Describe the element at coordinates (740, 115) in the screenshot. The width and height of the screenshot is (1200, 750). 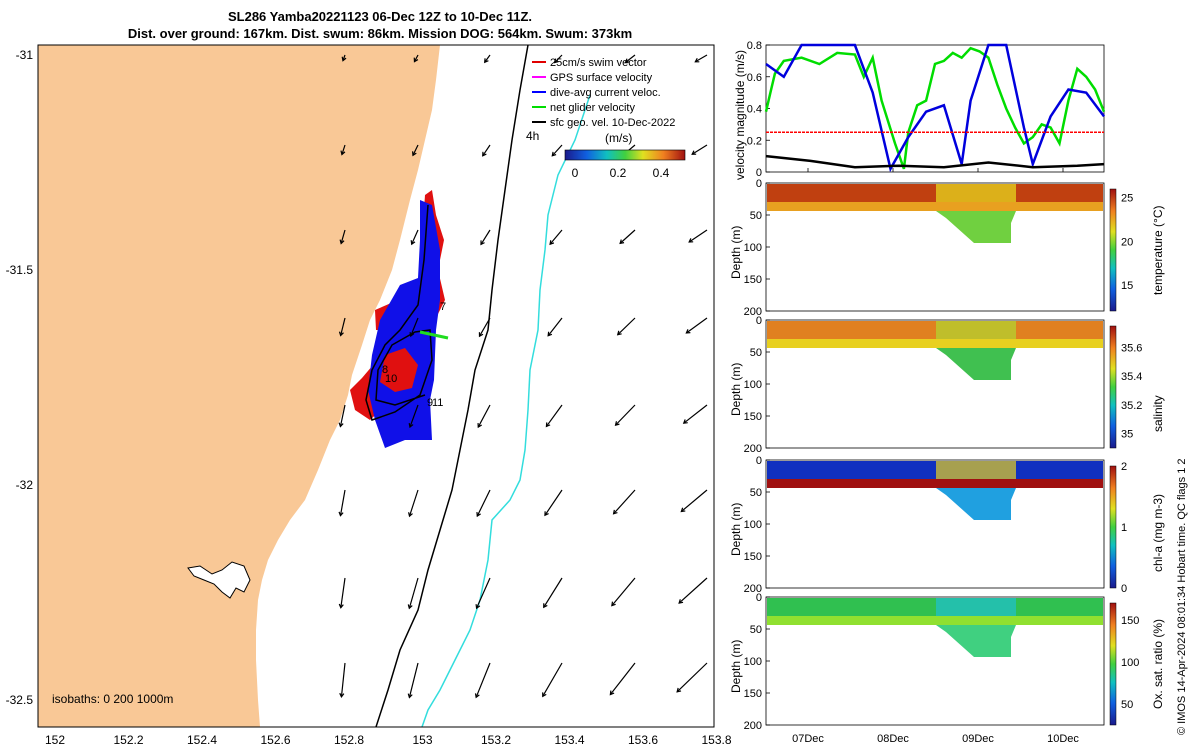
I see `velocity-ylabel: velocity magnitude (m/s)` at that location.